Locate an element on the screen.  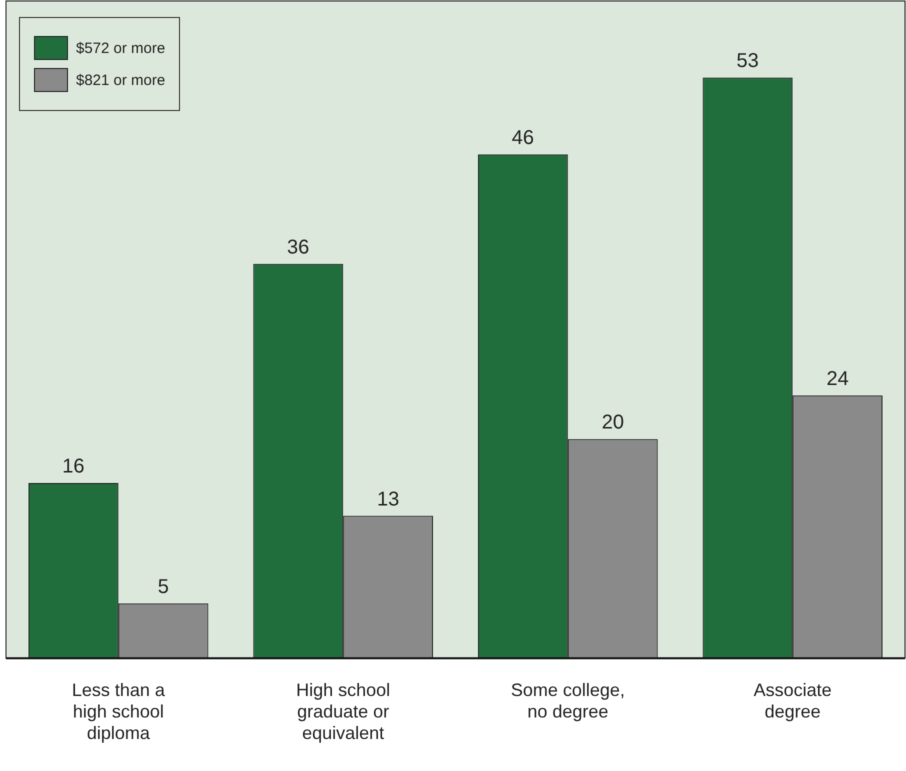
data-label: 24 is located at coordinates (837, 379).